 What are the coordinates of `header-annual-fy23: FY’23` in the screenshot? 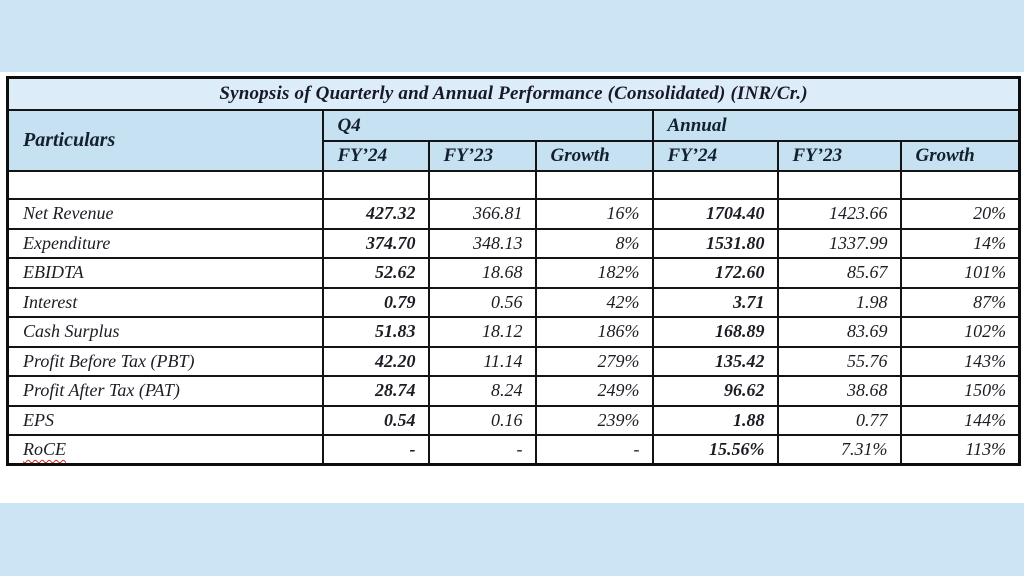 It's located at (839, 156).